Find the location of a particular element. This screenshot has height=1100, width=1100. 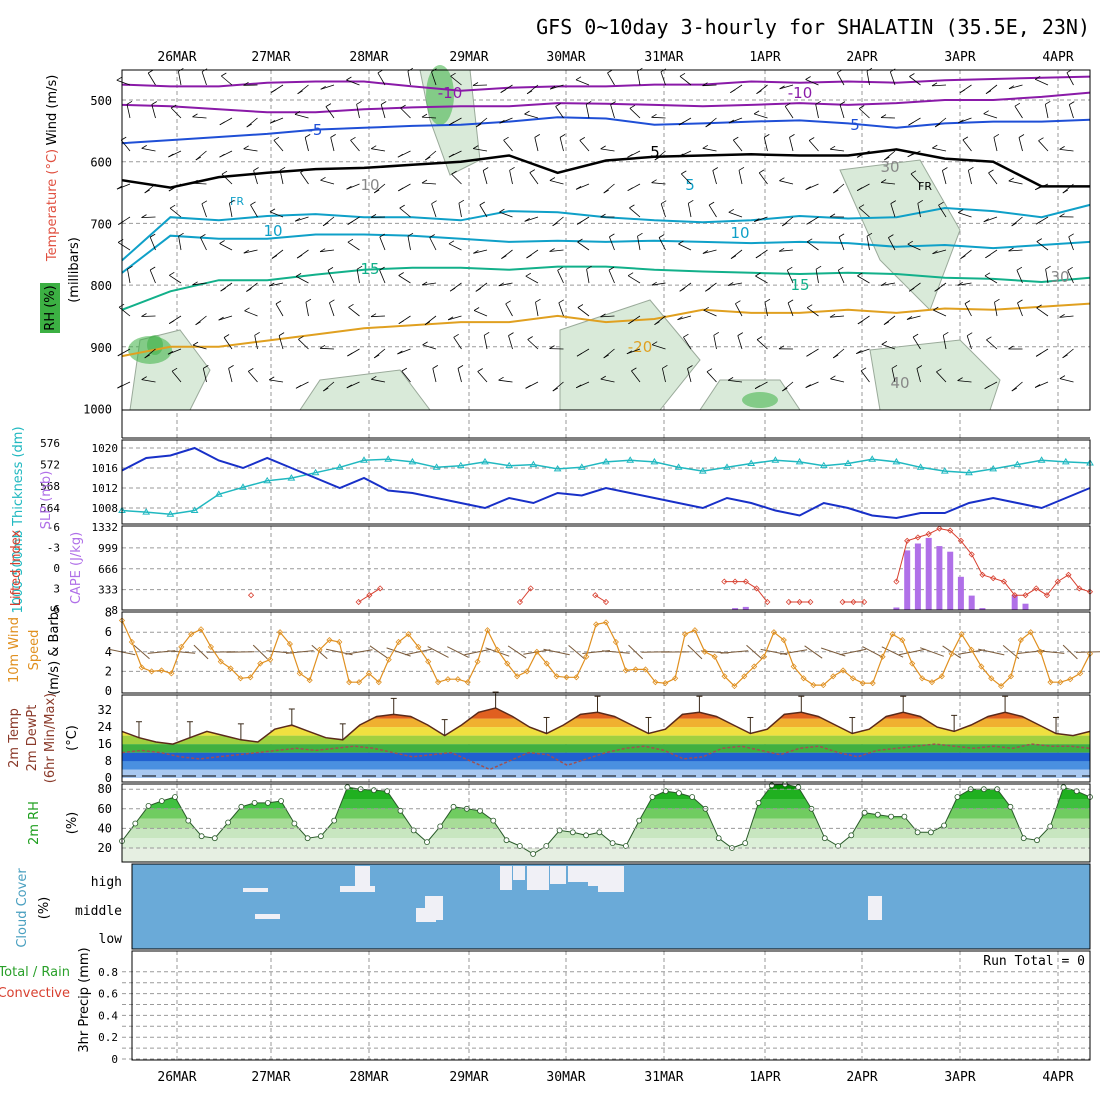

precip-tick-label: 0 is located at coordinates (114, 1059).